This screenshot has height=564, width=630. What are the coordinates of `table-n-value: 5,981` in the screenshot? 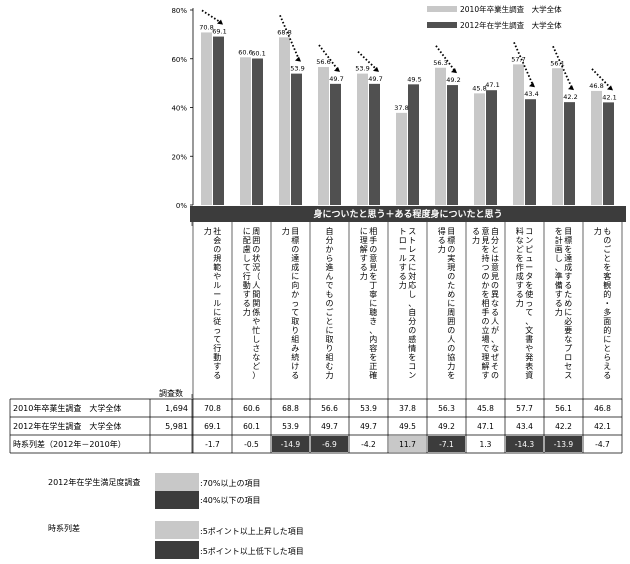 It's located at (176, 426).